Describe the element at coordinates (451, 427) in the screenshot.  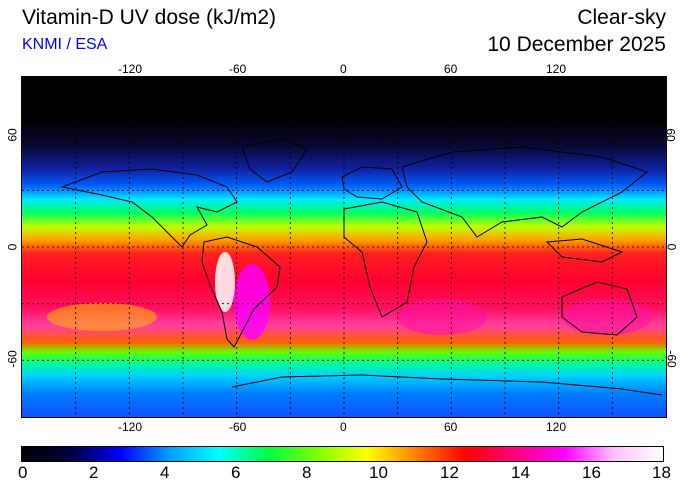
I see `bottom-lon-label: 60` at that location.